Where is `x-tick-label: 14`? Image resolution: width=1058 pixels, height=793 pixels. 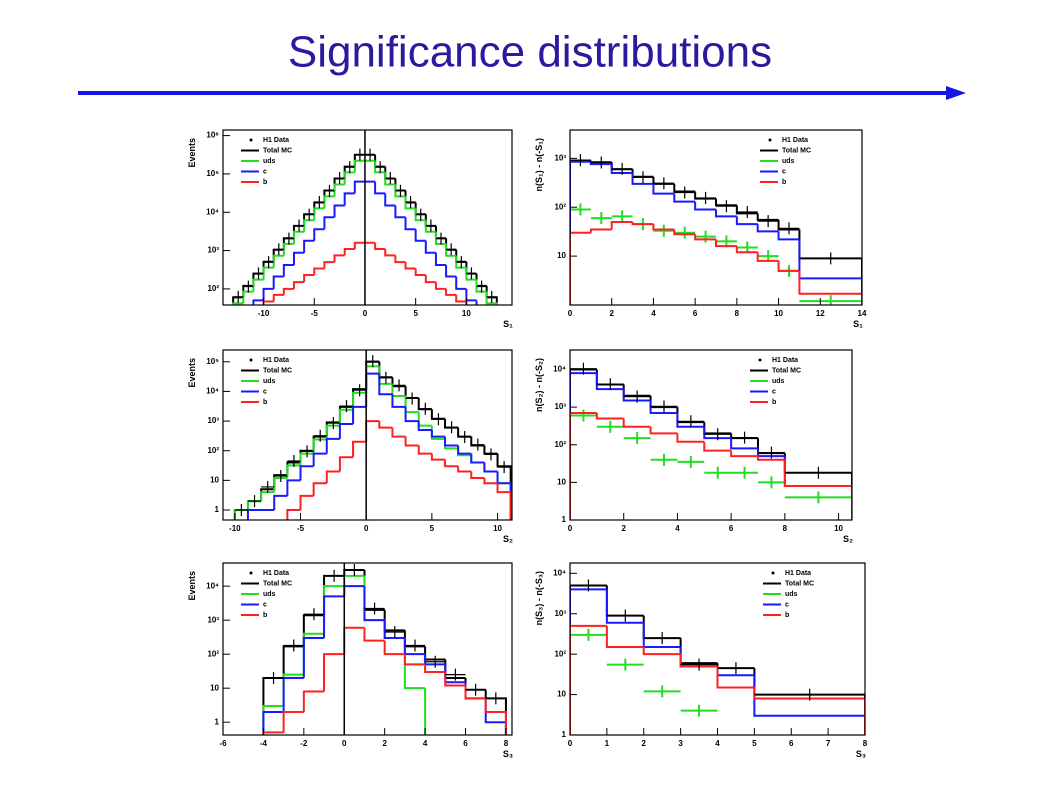 x-tick-label: 14 is located at coordinates (862, 313).